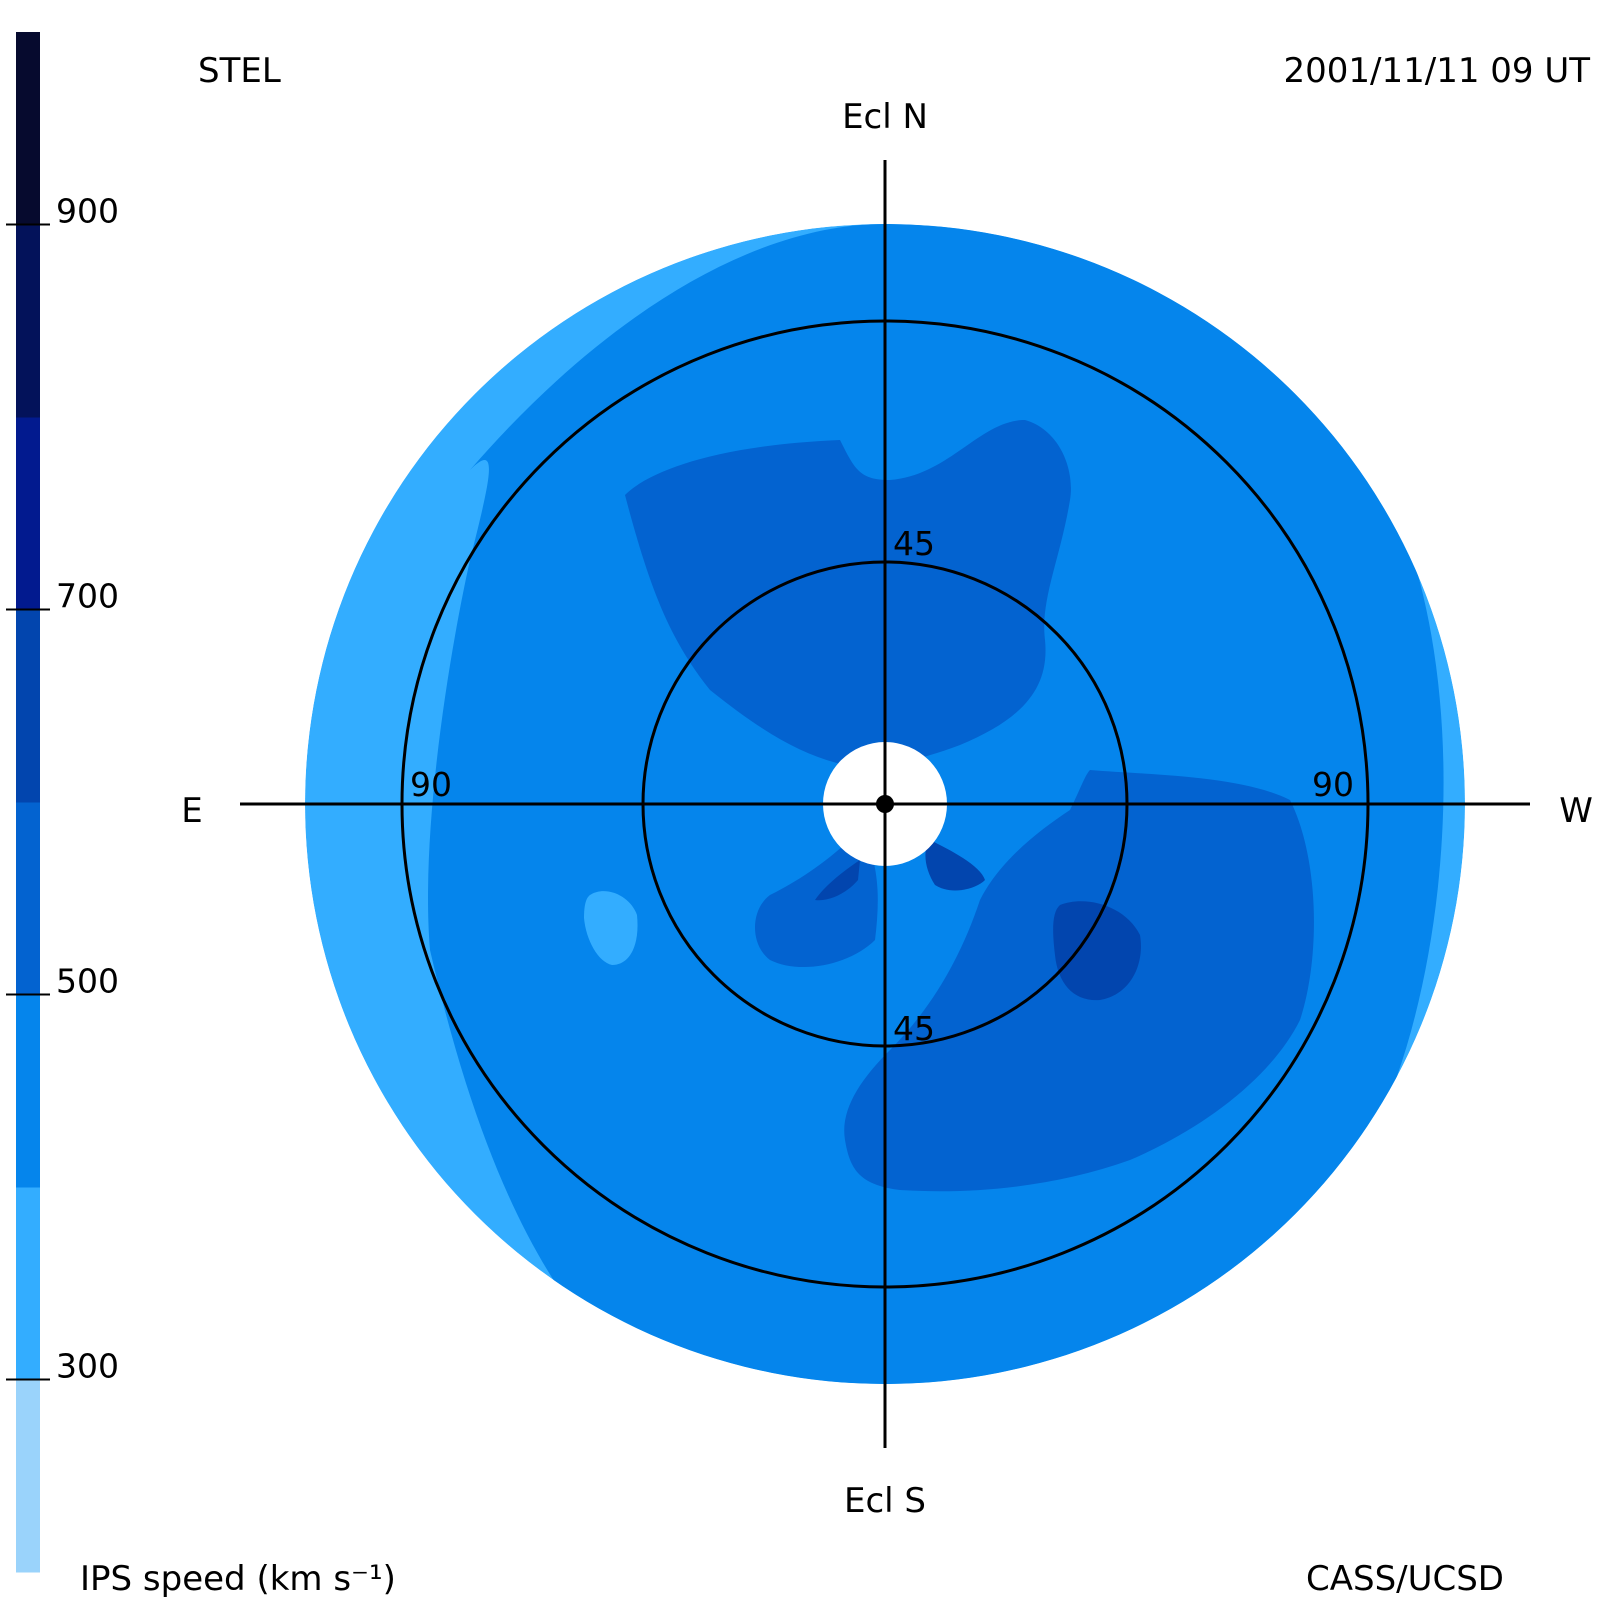  I want to click on credit-label: CASS/UCSD, so click(1405, 1579).